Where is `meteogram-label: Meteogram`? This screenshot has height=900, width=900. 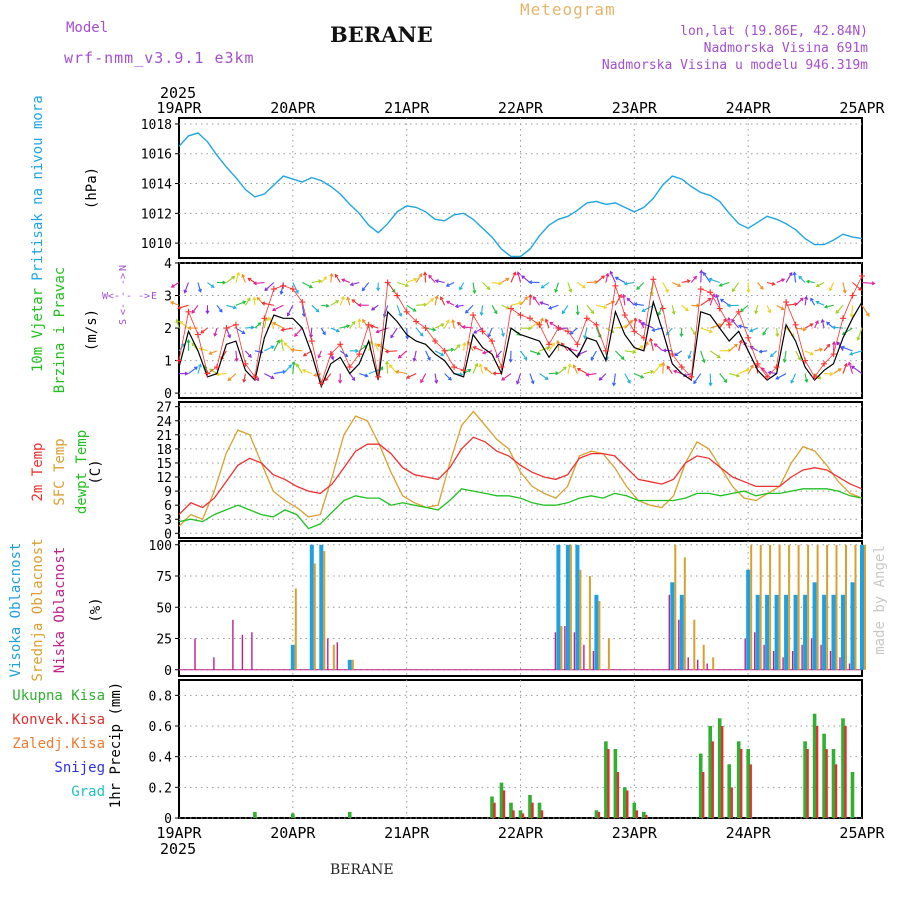 meteogram-label: Meteogram is located at coordinates (568, 9).